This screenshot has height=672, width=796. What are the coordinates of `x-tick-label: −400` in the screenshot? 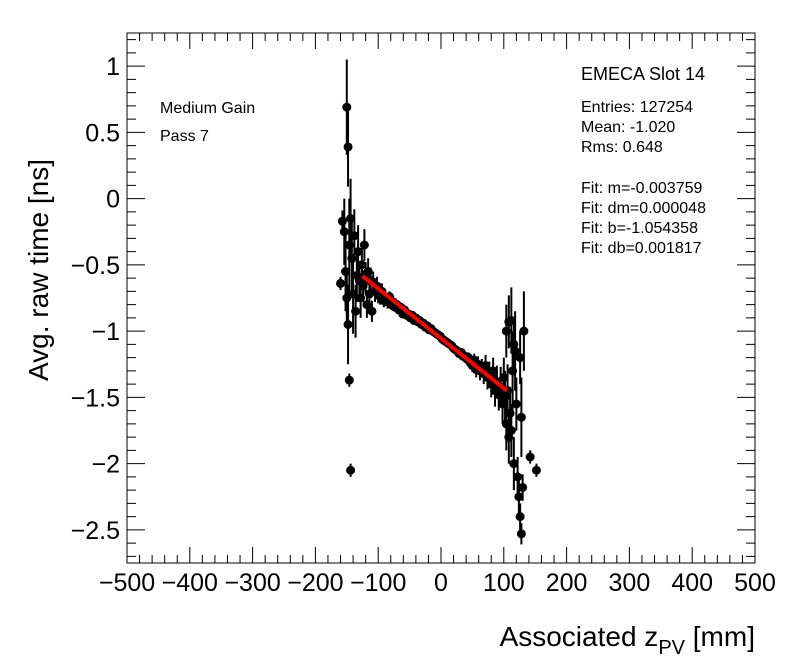 It's located at (190, 583).